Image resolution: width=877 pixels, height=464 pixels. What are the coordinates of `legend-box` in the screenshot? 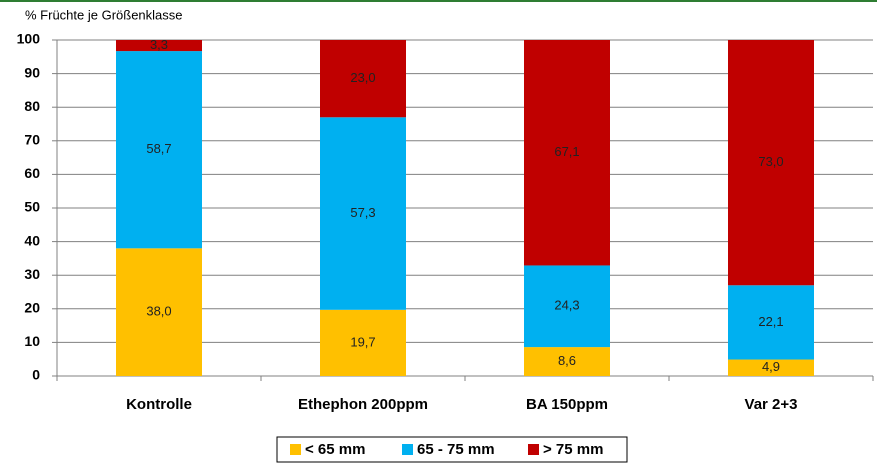 It's located at (452, 449).